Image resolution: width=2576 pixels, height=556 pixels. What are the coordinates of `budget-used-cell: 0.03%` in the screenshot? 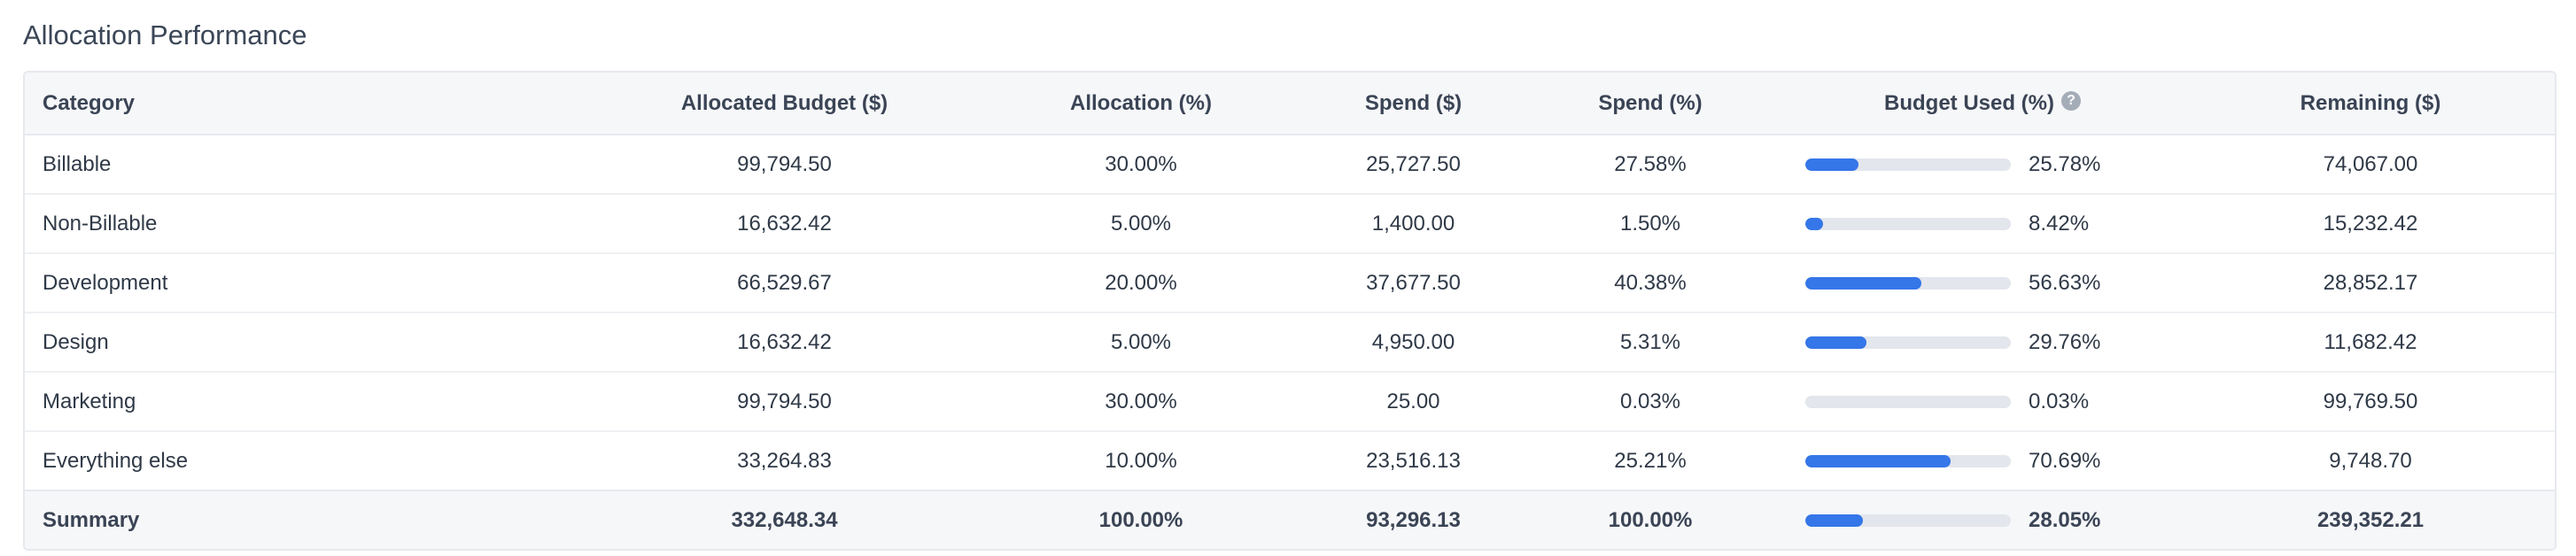 It's located at (1982, 401).